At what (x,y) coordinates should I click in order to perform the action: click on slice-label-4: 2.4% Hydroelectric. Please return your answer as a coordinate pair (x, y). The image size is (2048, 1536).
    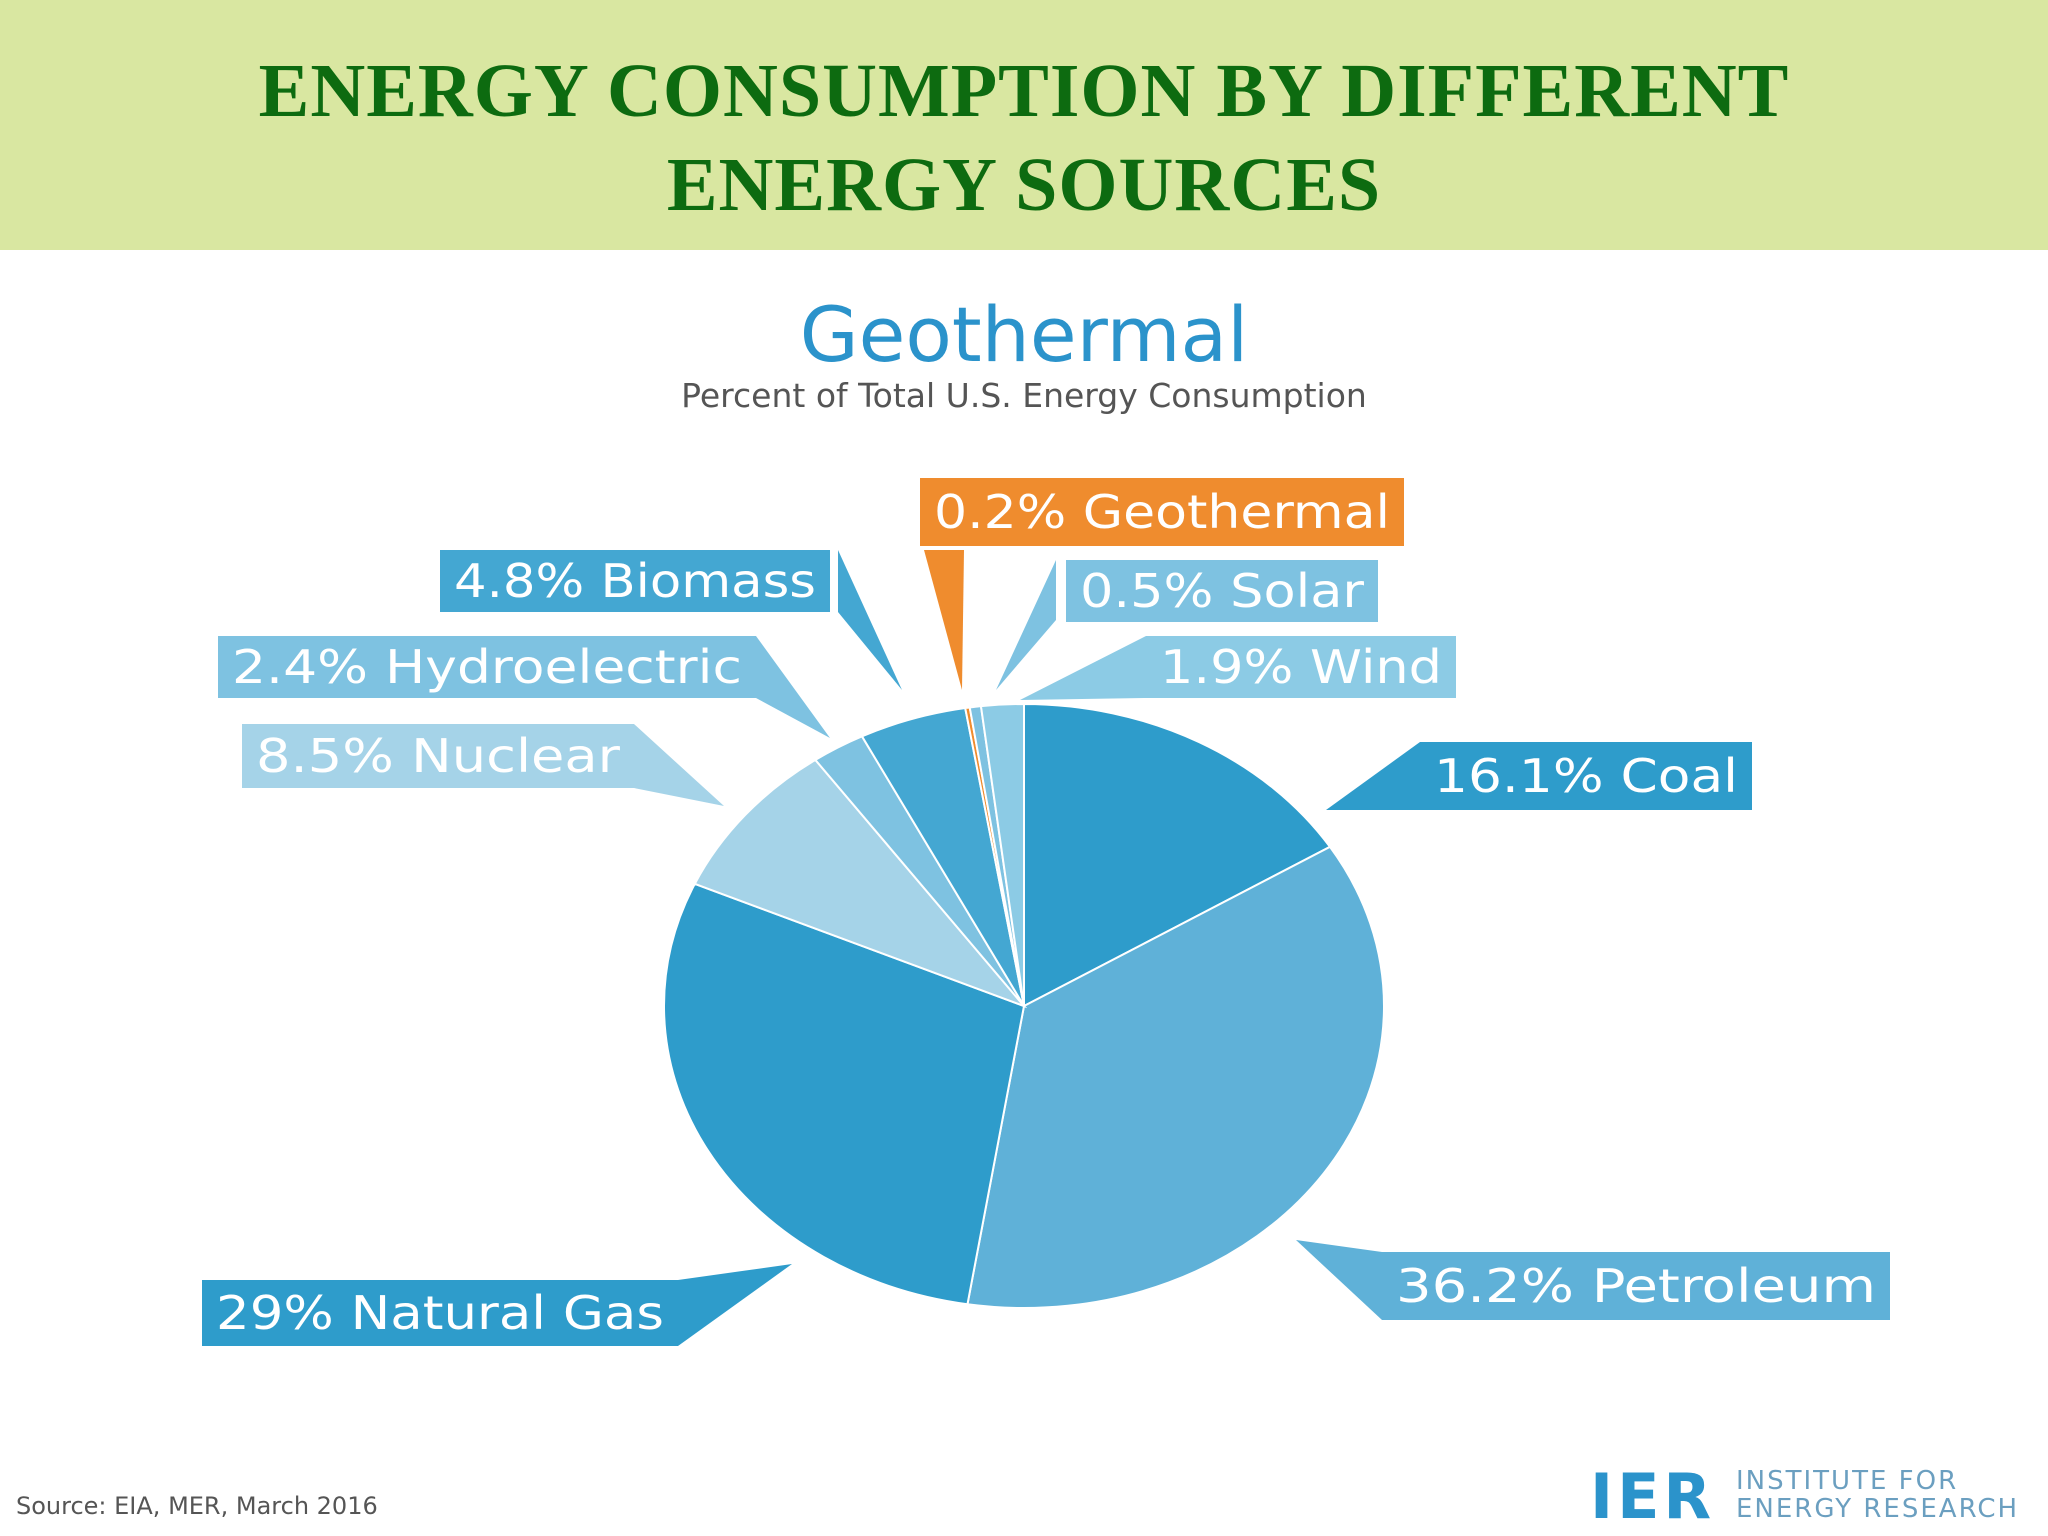
    Looking at the image, I should click on (487, 667).